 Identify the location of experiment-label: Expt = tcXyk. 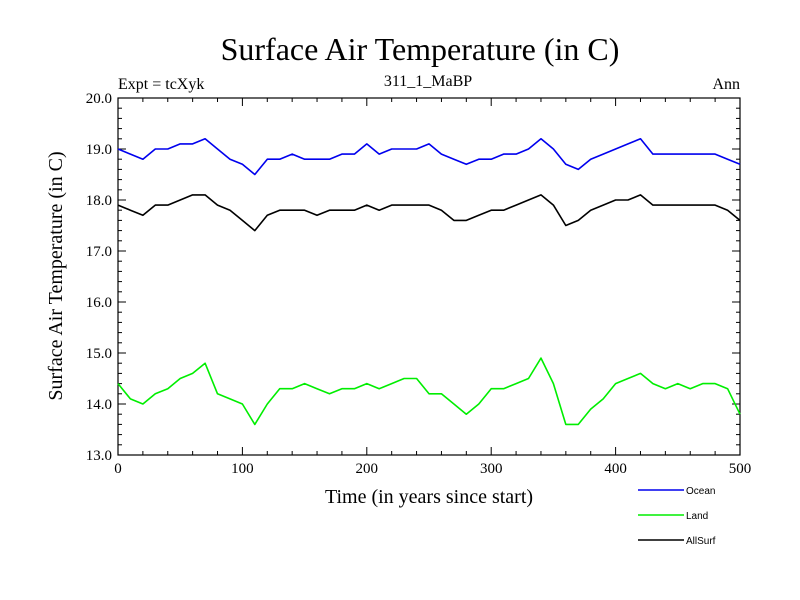
(161, 84).